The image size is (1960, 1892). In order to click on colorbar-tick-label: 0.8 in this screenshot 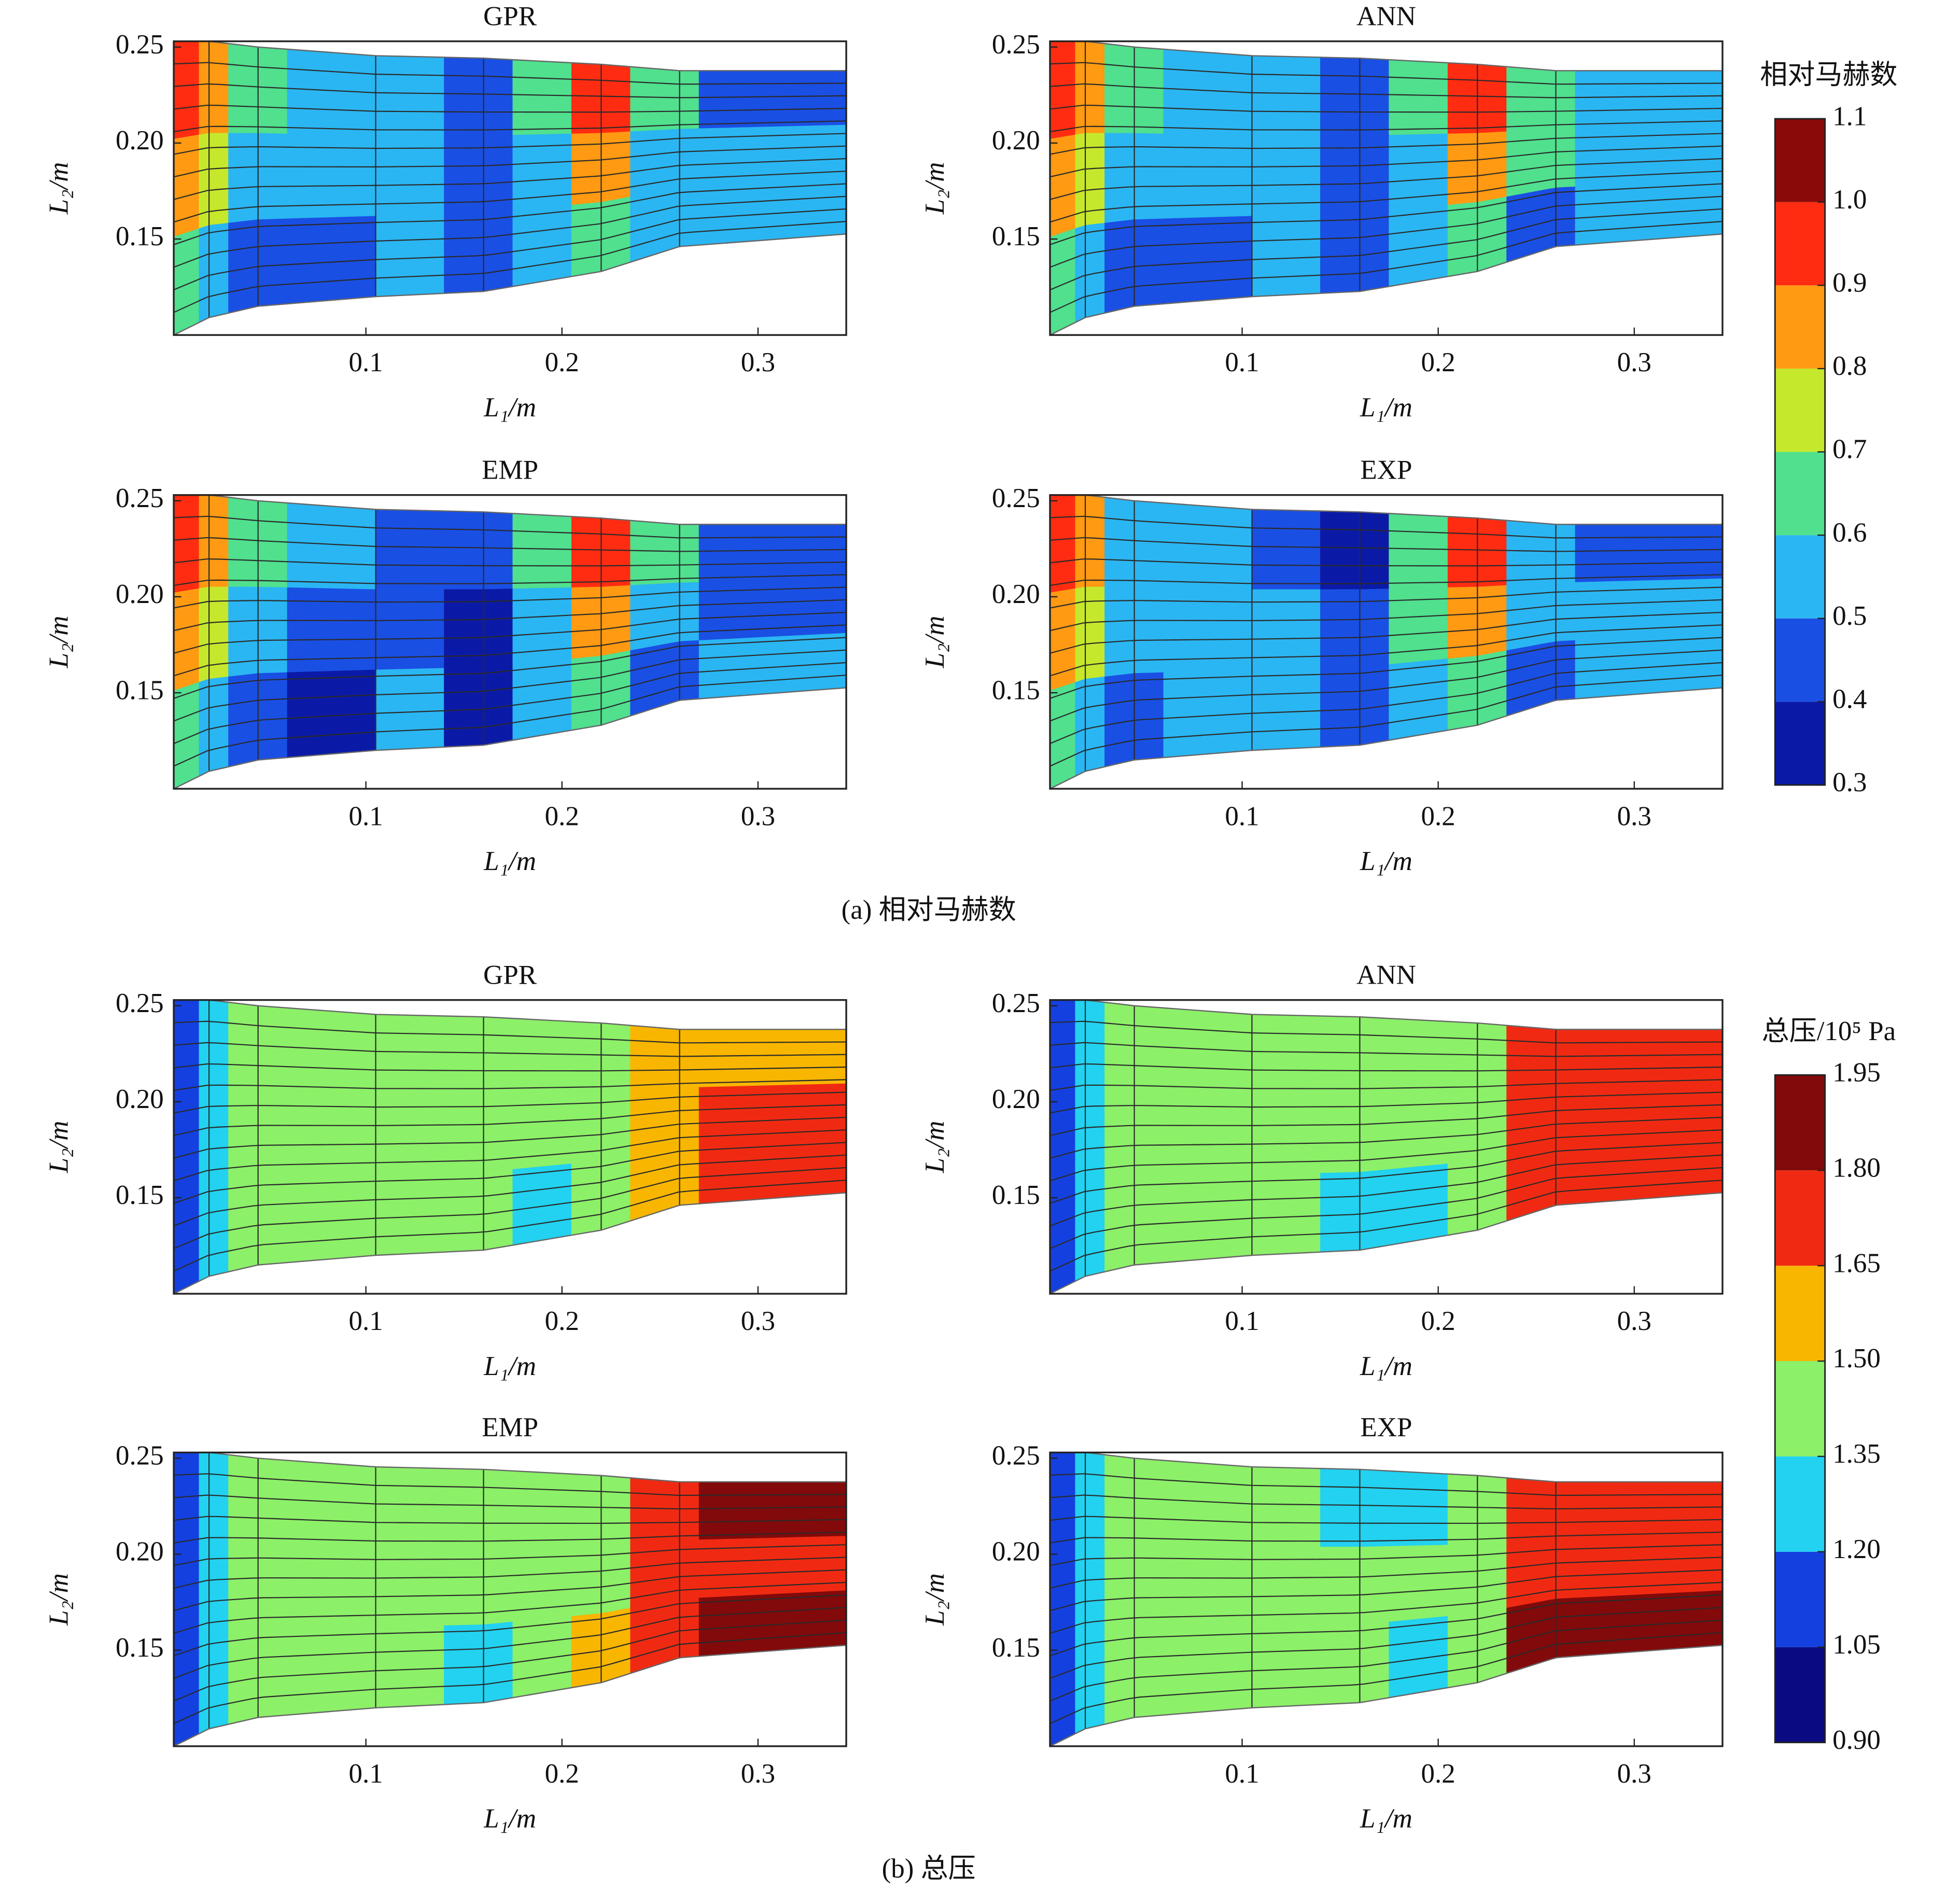, I will do `click(1849, 366)`.